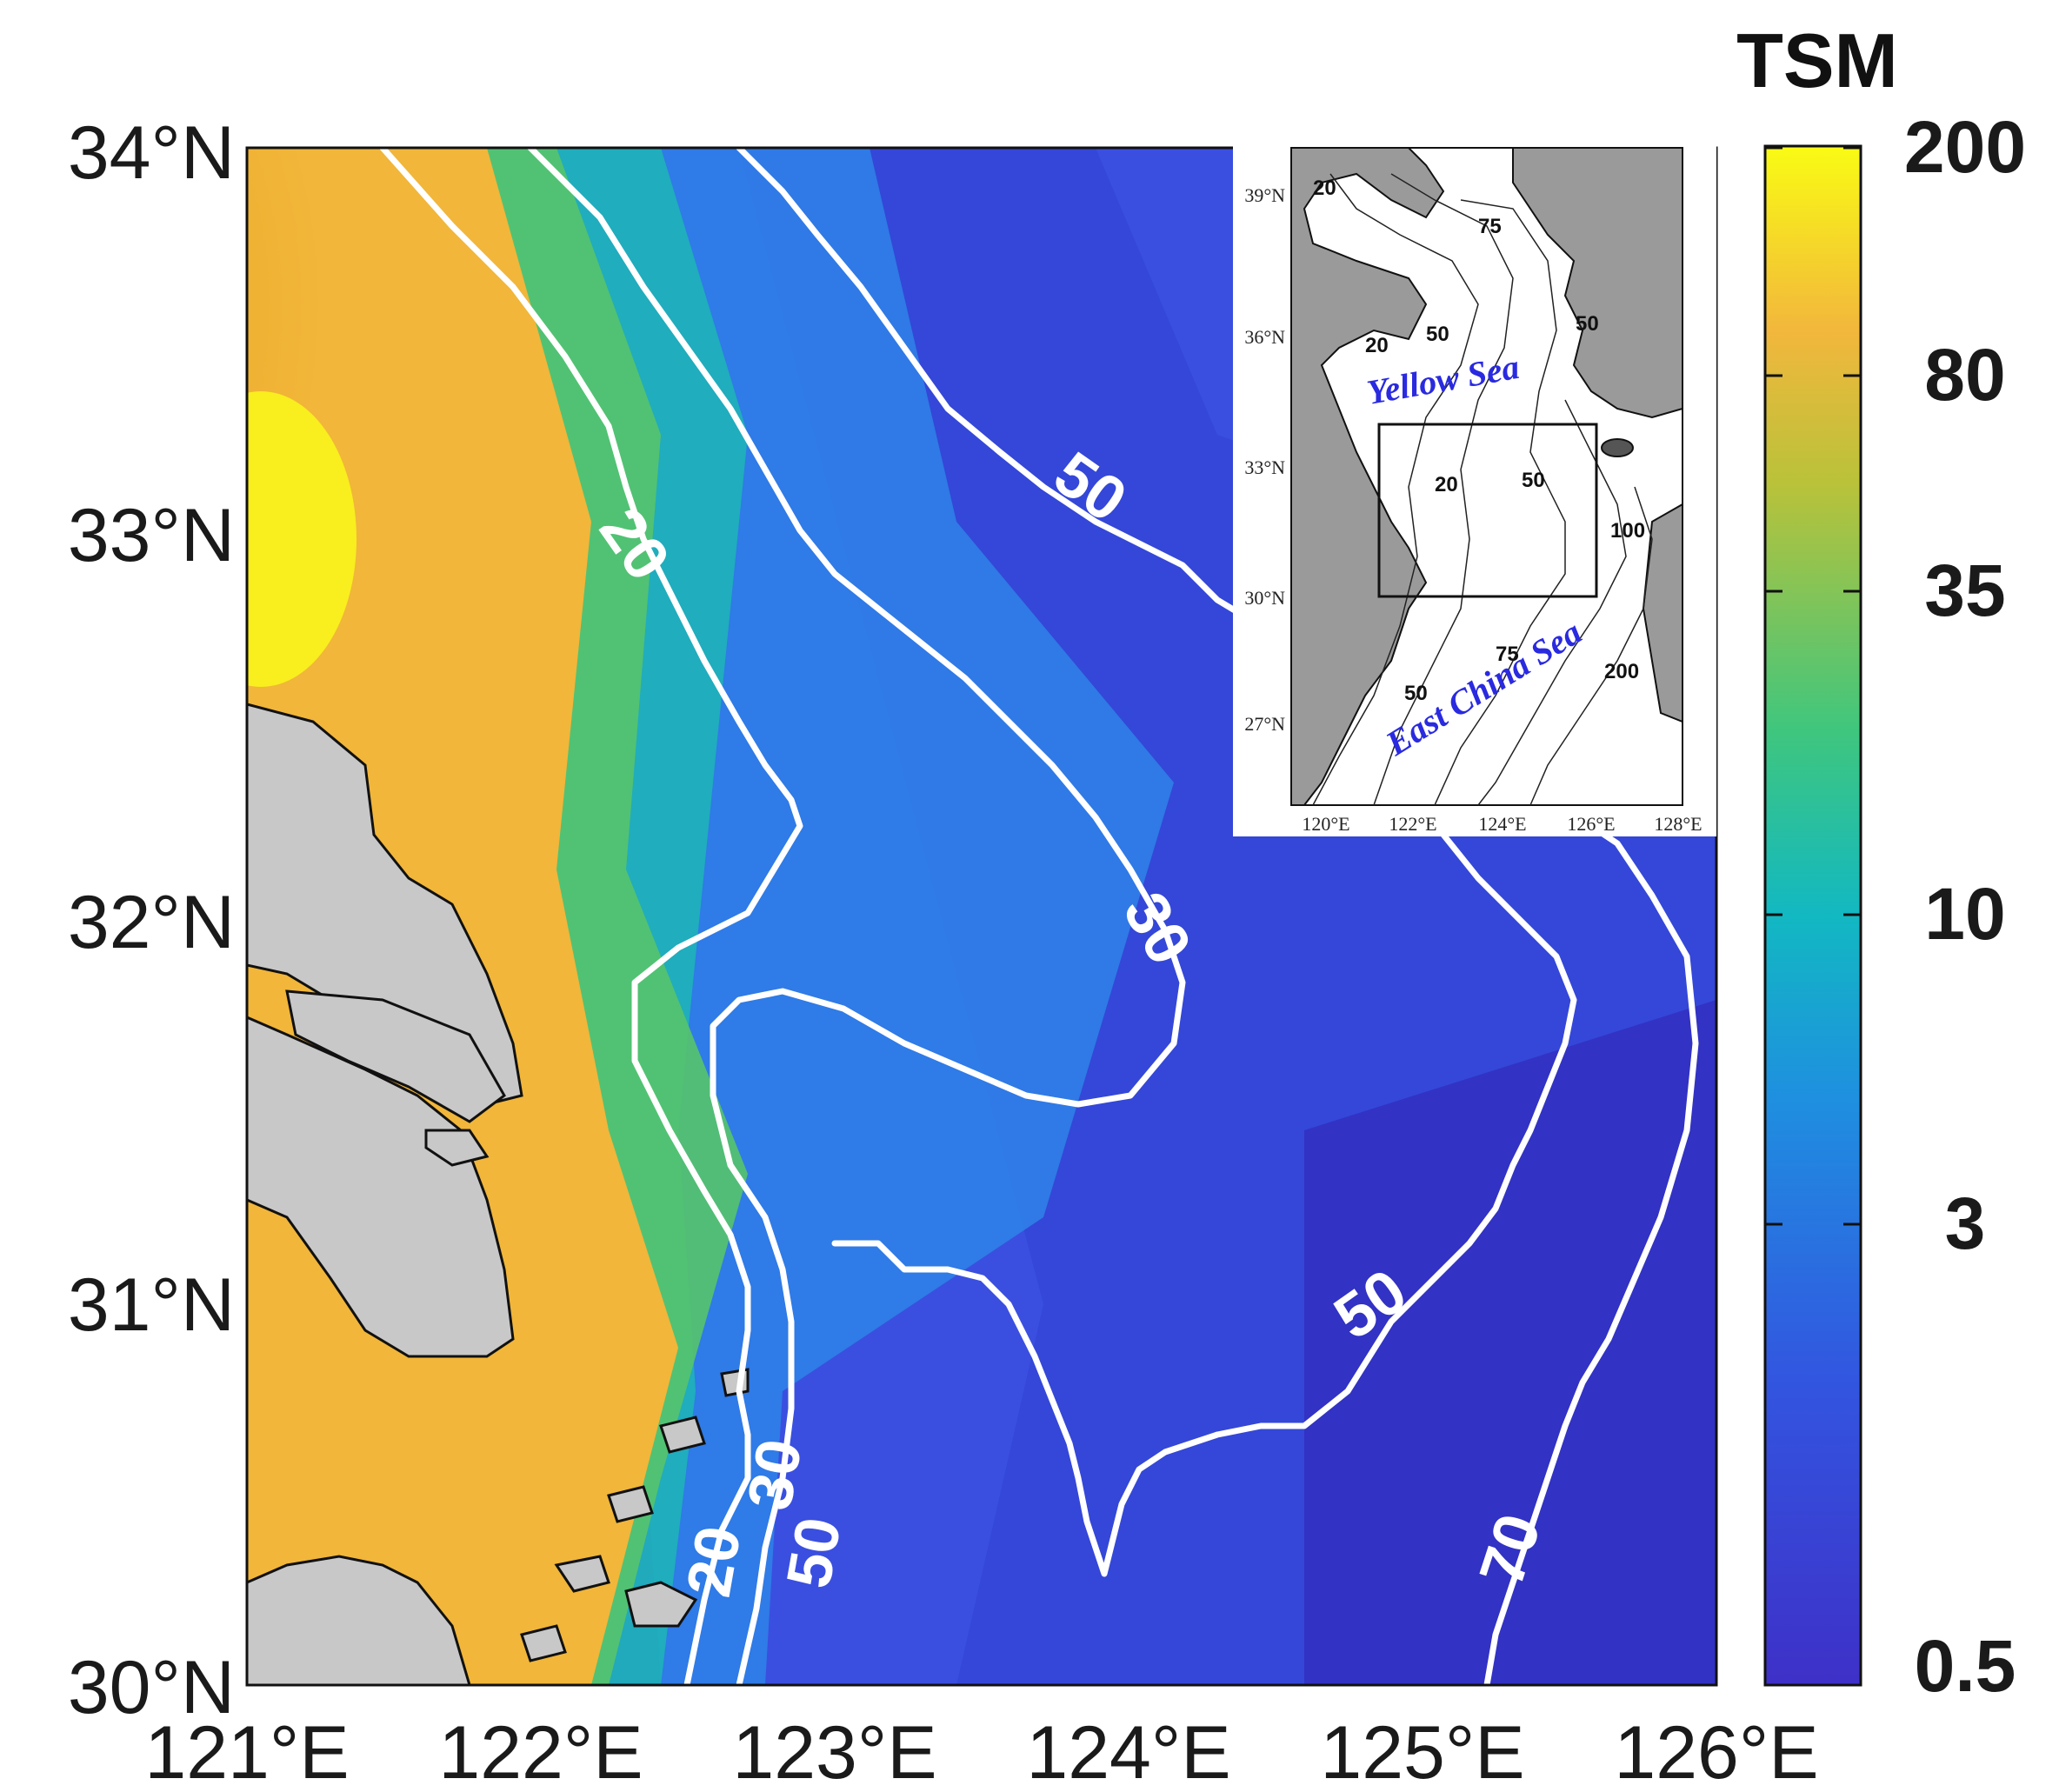  Describe the element at coordinates (395, 1056) in the screenshot. I see `river-channel-island` at that location.